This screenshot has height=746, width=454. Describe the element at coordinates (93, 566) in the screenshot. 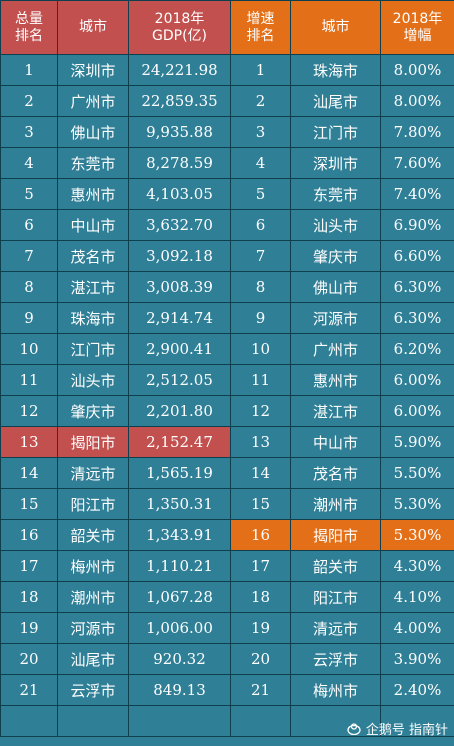

I see `cell-city-left: 梅州市` at that location.